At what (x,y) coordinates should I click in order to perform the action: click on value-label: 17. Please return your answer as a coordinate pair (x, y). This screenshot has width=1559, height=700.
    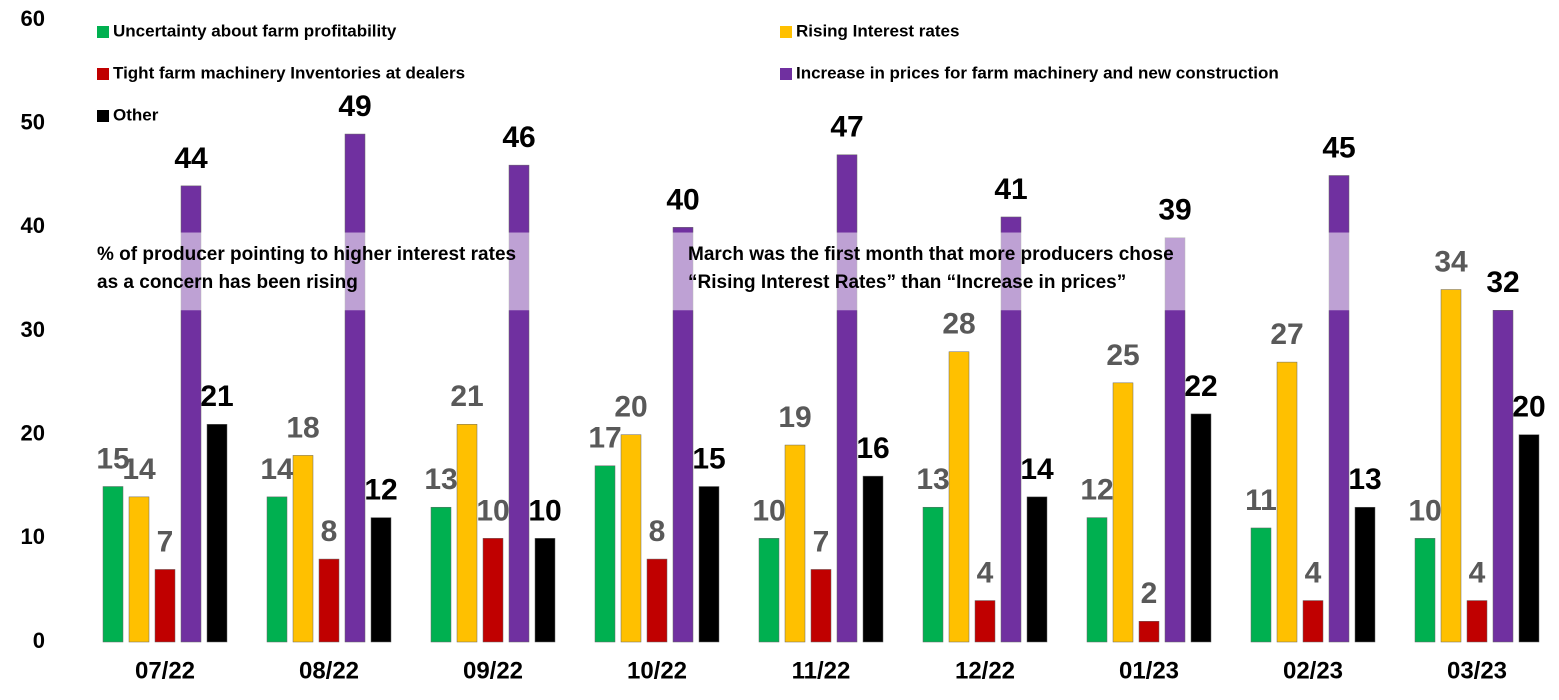
    Looking at the image, I should click on (604, 438).